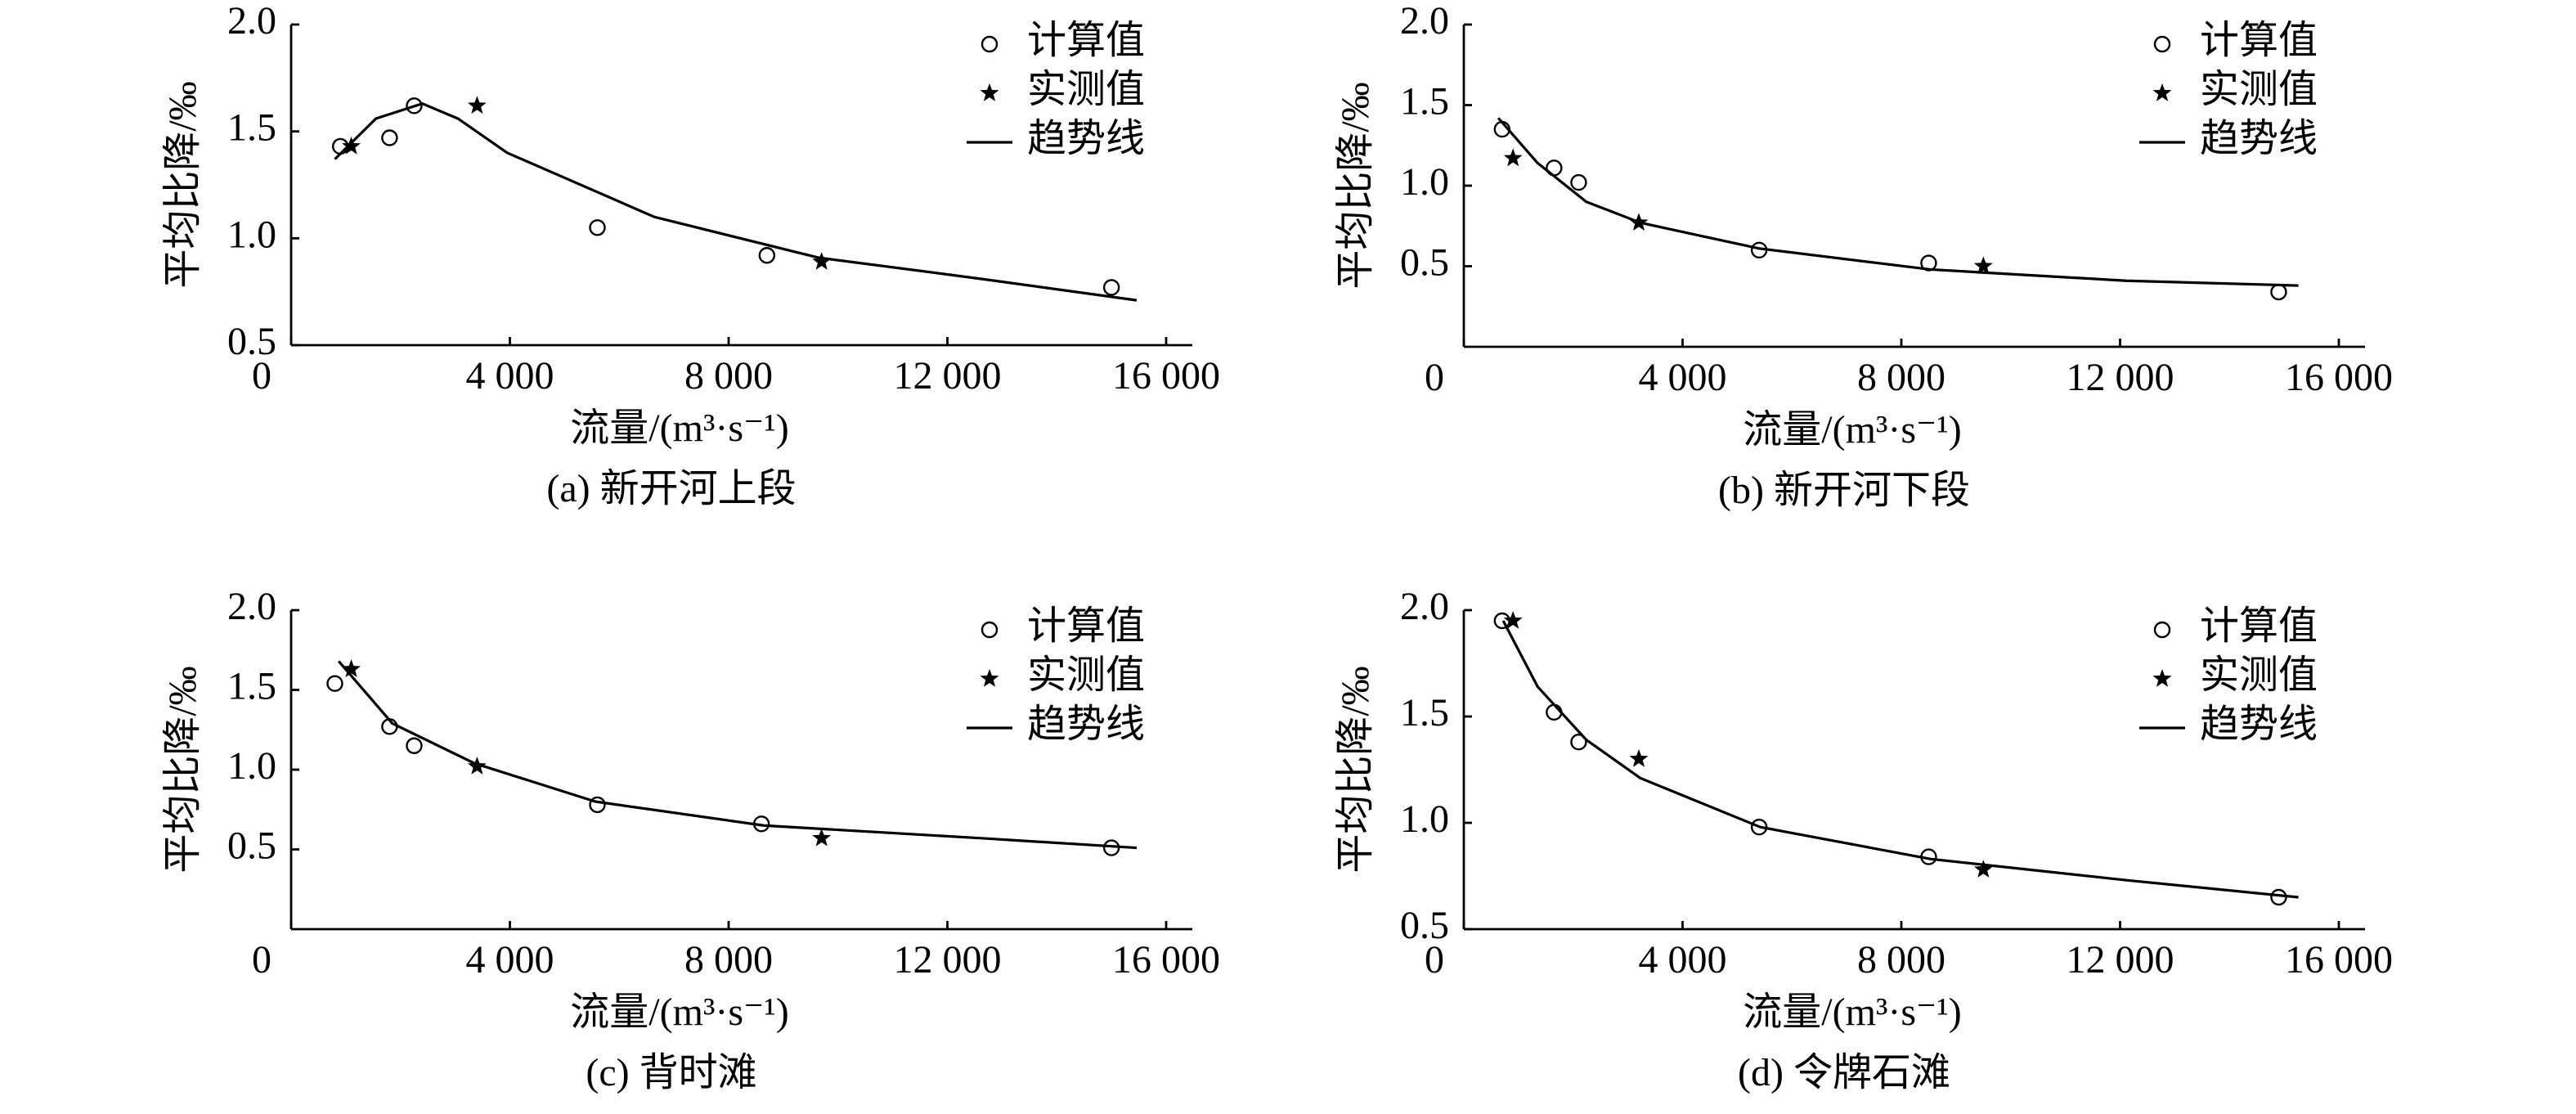 This screenshot has width=2576, height=1114. I want to click on panel-caption: (b) 新开河下段, so click(1844, 491).